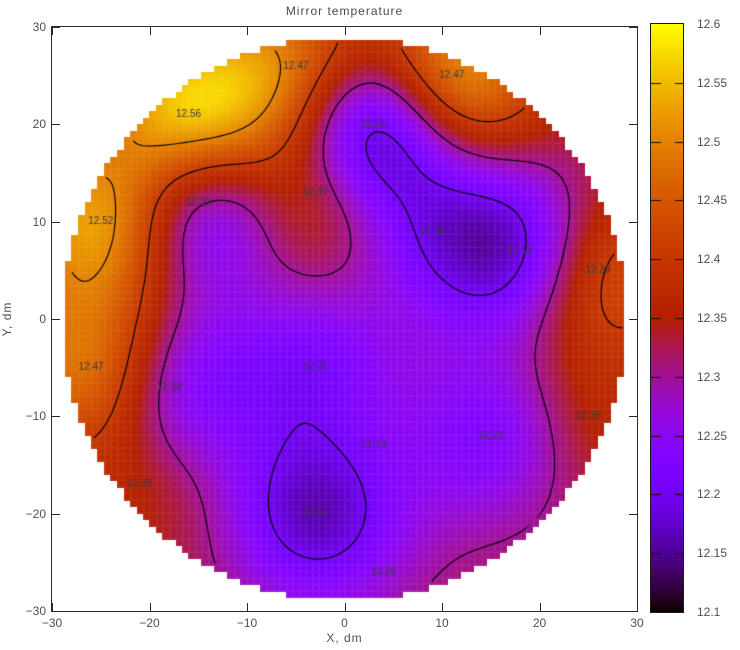 The width and height of the screenshot is (740, 650). I want to click on colorbar-tick-label: 12.5, so click(709, 141).